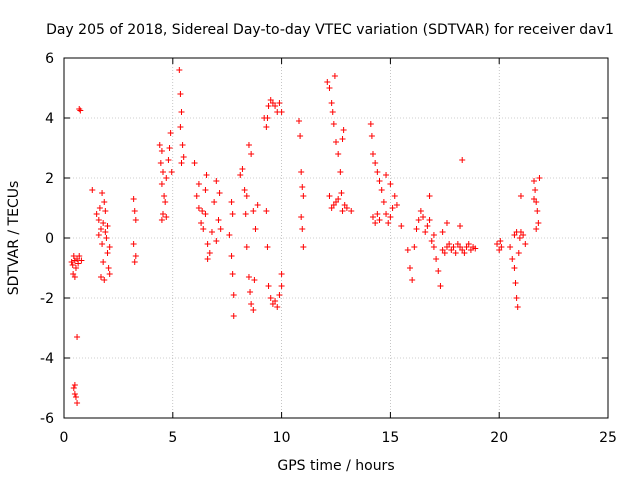 The width and height of the screenshot is (640, 480). What do you see at coordinates (47, 419) in the screenshot?
I see `y-tick-label: -6` at bounding box center [47, 419].